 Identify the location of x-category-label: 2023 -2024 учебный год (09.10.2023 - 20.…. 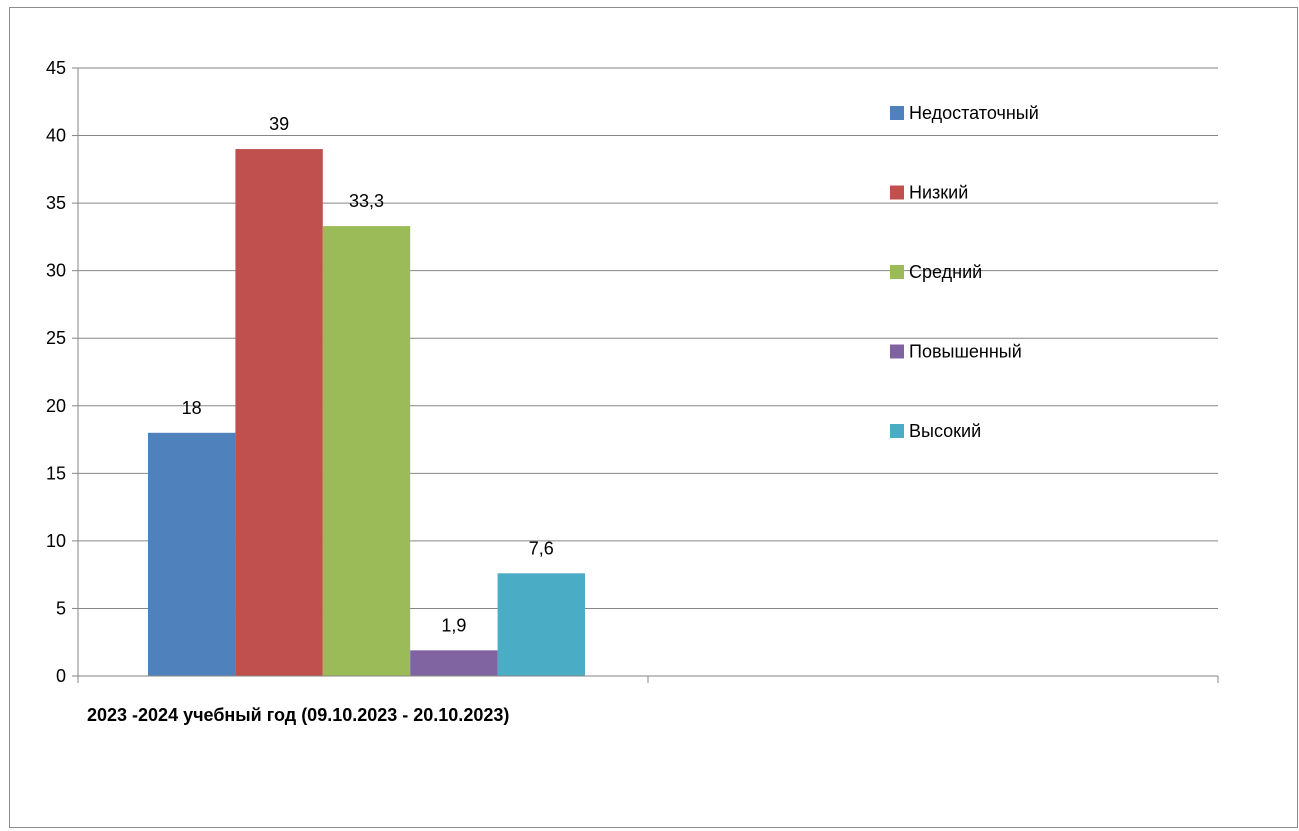
(298, 715).